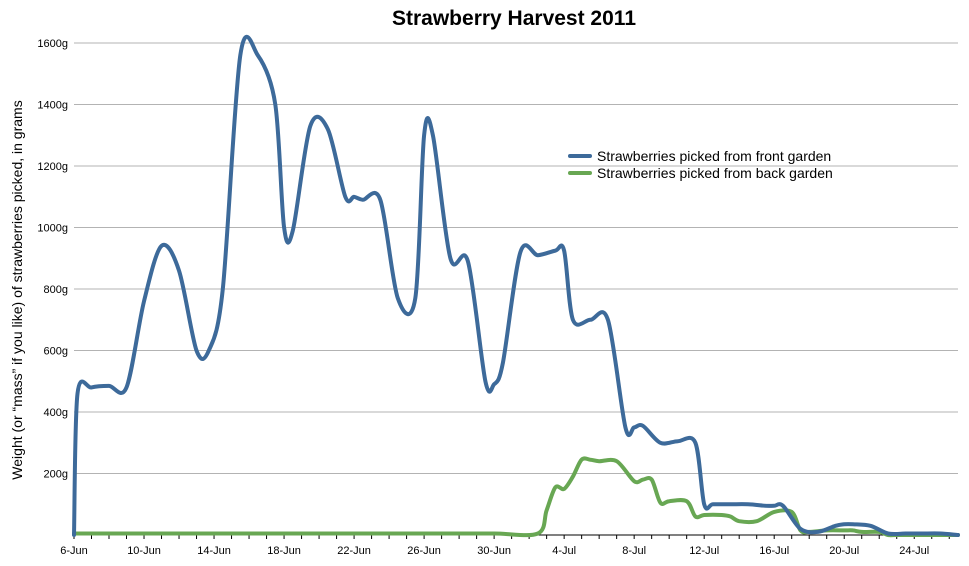 The width and height of the screenshot is (969, 566). I want to click on y-tick-label: 800g, so click(56, 290).